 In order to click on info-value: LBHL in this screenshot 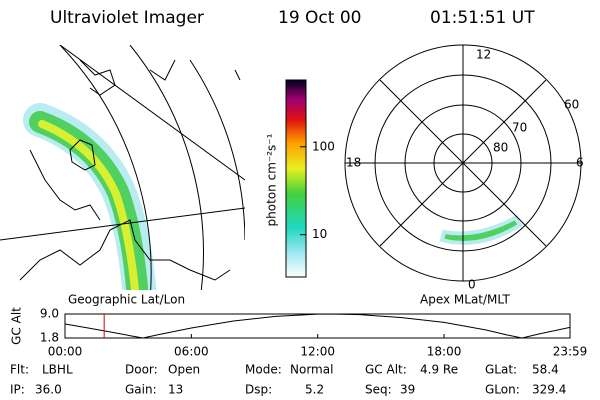, I will do `click(57, 370)`.